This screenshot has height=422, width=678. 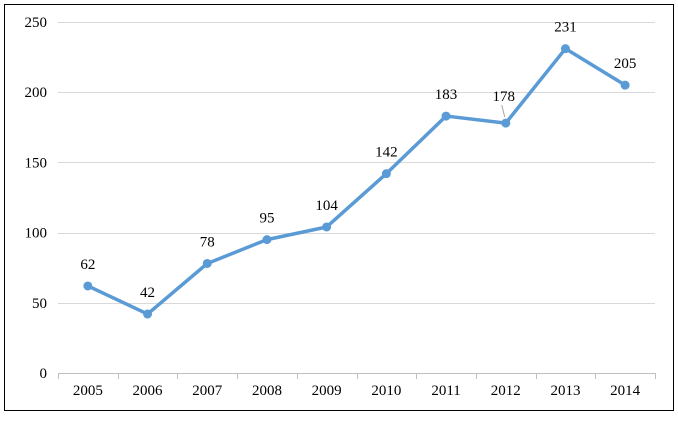 What do you see at coordinates (445, 391) in the screenshot?
I see `x-tick-label: 2011` at bounding box center [445, 391].